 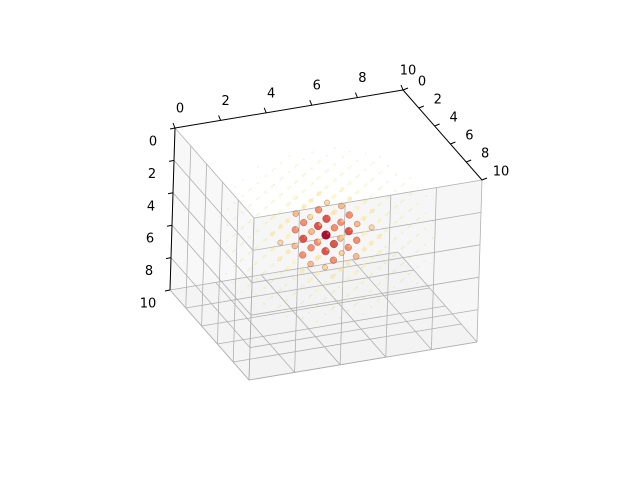 What do you see at coordinates (405, 89) in the screenshot?
I see `y-tick-mark` at bounding box center [405, 89].